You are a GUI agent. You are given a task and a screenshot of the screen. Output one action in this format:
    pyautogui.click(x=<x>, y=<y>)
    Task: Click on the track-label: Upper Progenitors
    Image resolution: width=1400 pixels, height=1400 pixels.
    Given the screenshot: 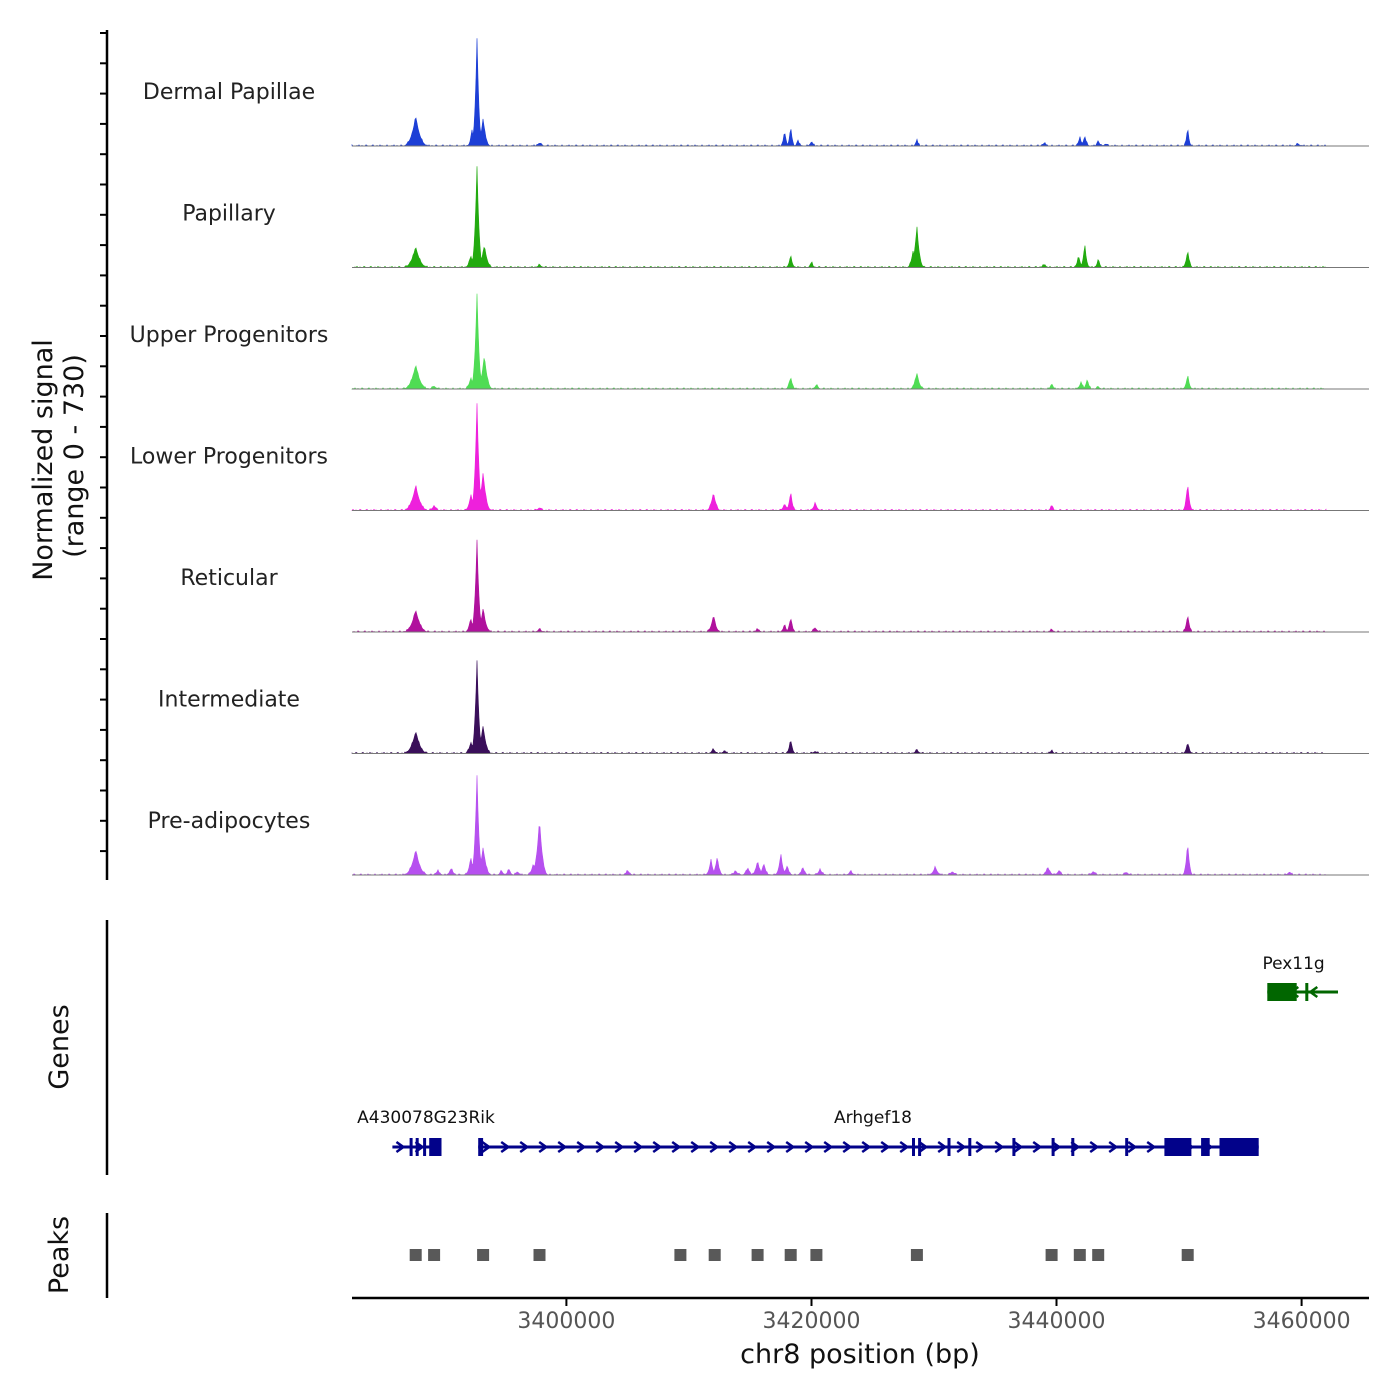 What is the action you would take?
    pyautogui.click(x=229, y=335)
    